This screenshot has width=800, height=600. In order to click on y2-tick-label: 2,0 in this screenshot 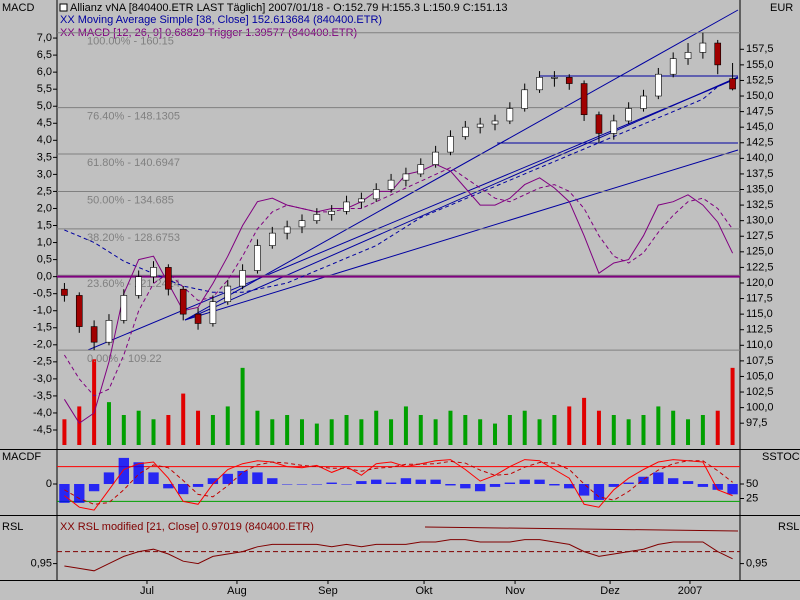, I will do `click(44, 208)`.